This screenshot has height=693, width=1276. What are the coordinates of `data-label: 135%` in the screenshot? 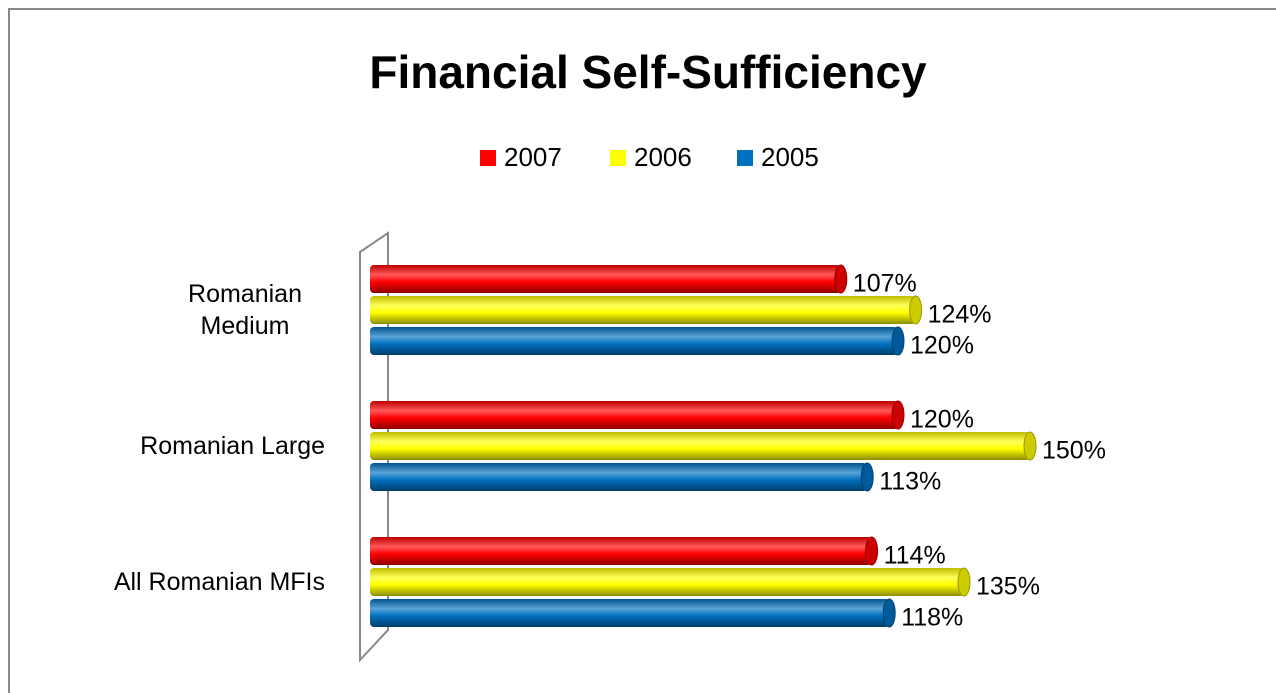 It's located at (1008, 587).